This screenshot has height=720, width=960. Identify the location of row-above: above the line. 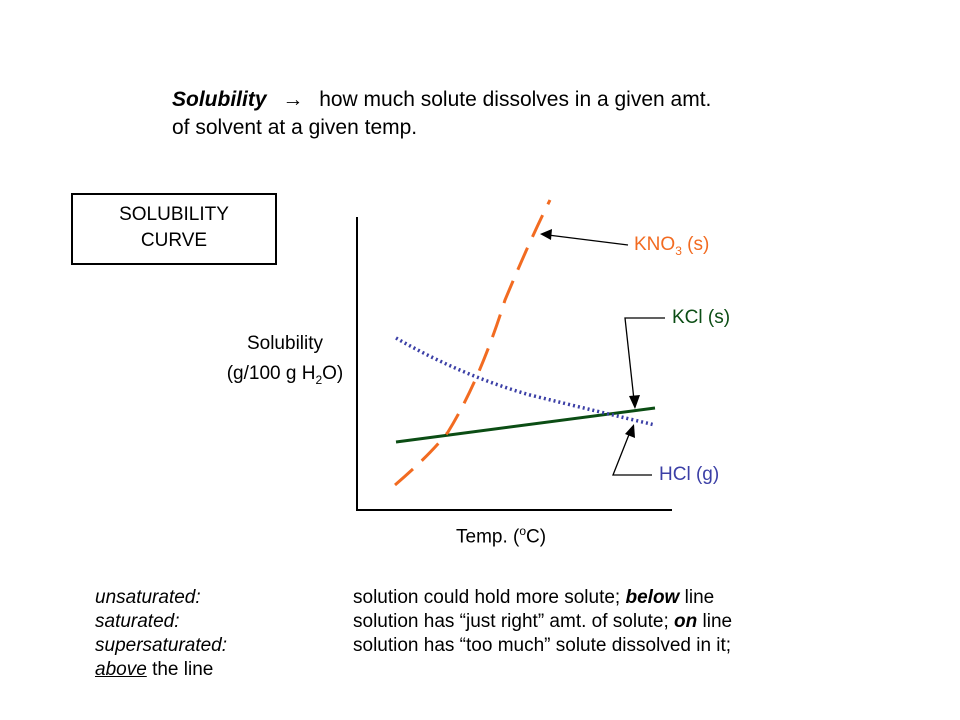
(495, 669).